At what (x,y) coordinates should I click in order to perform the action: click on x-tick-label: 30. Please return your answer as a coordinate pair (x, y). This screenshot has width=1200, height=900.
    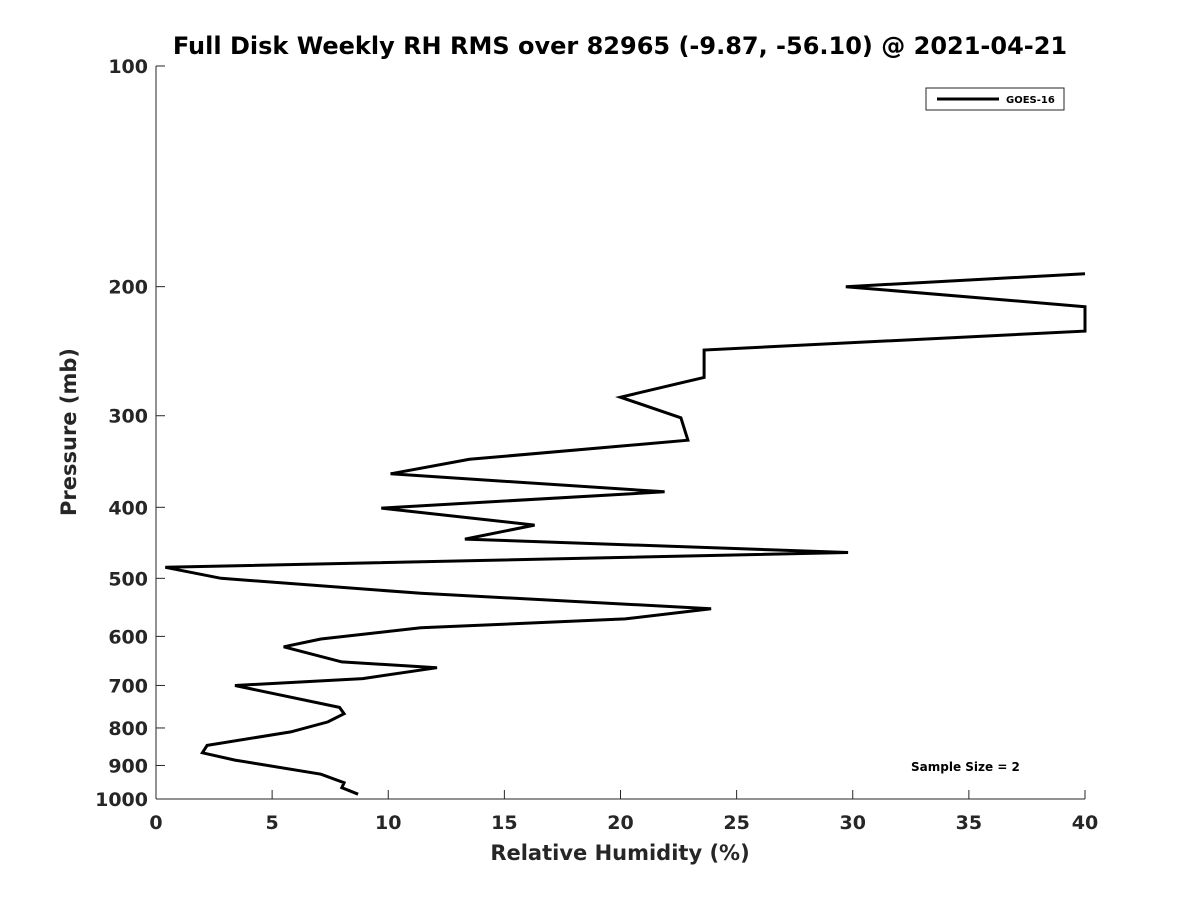
    Looking at the image, I should click on (853, 823).